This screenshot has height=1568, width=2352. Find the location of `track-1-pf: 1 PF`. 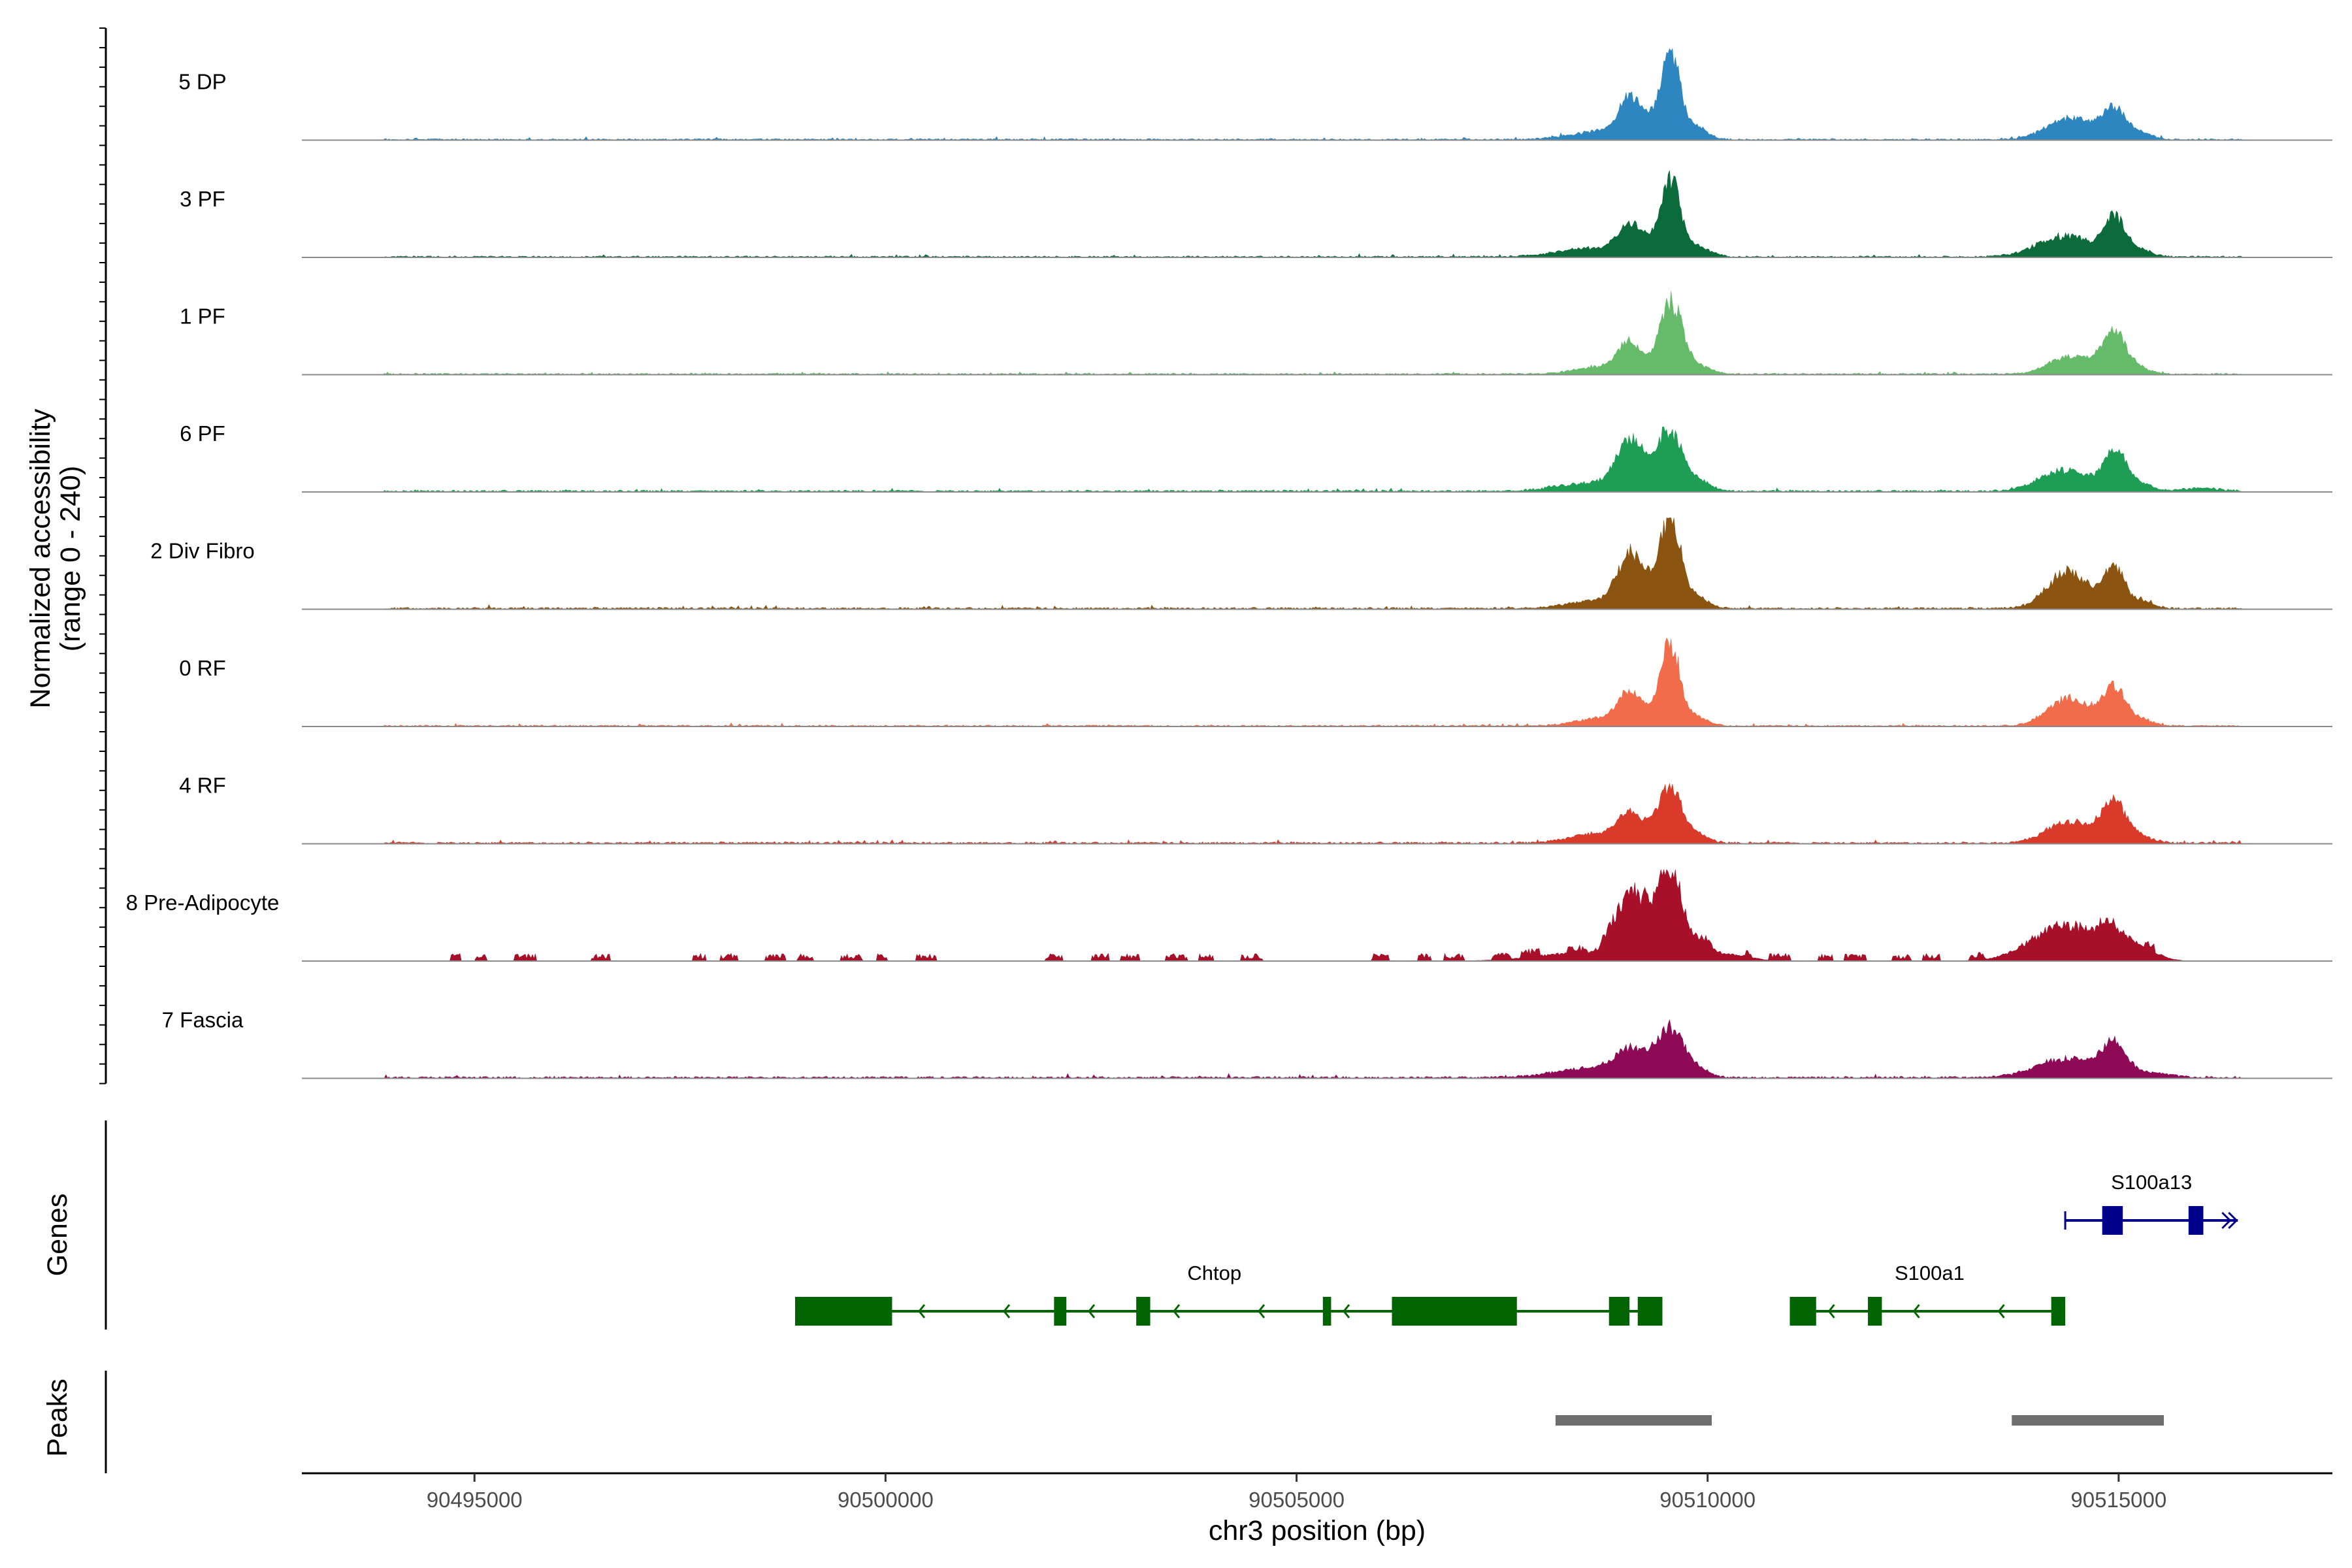

track-1-pf: 1 PF is located at coordinates (1256, 333).